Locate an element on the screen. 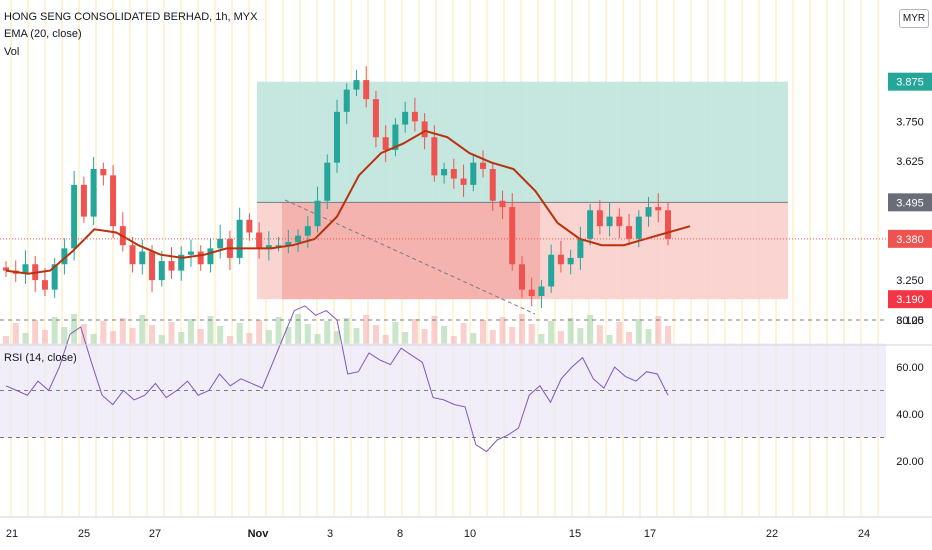 The width and height of the screenshot is (932, 550). rsi-tick-label: 20.00 is located at coordinates (910, 462).